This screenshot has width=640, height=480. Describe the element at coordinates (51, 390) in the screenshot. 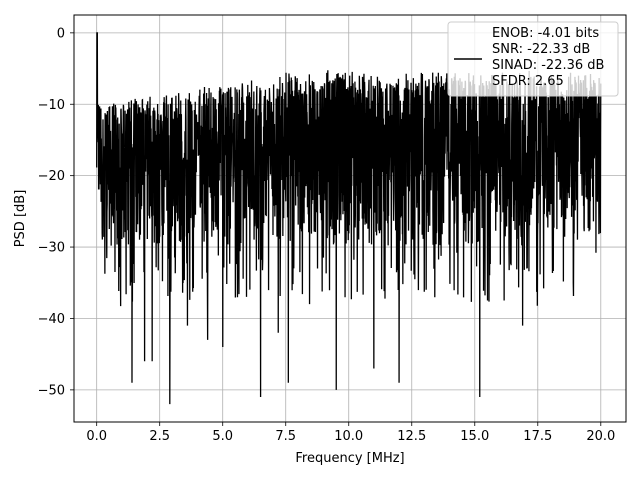

I see `y-tick-label: −50` at that location.